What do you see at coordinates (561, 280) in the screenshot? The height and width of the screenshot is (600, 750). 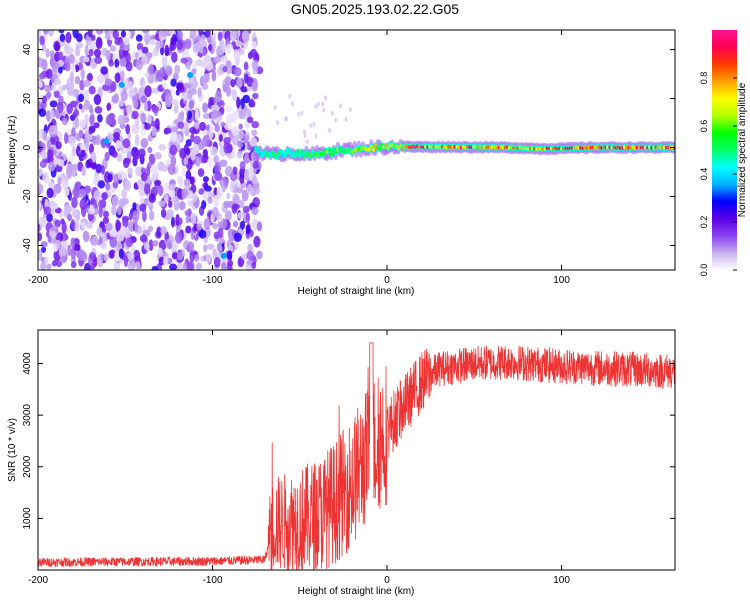 I see `x-tick-label: 100` at bounding box center [561, 280].